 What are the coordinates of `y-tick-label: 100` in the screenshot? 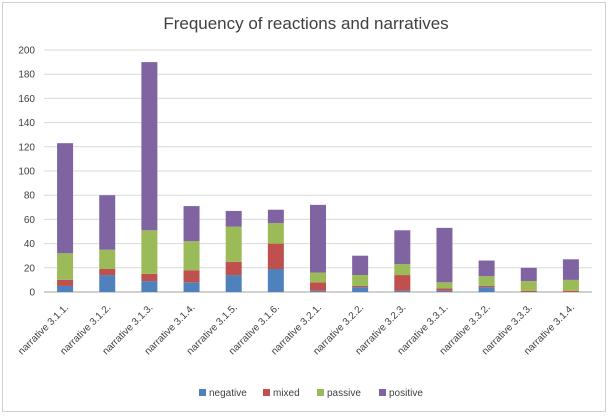 It's located at (26, 172).